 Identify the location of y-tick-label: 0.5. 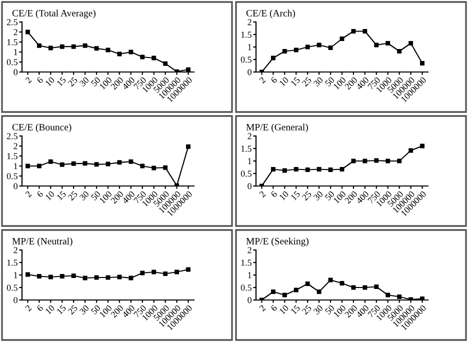
(12, 62).